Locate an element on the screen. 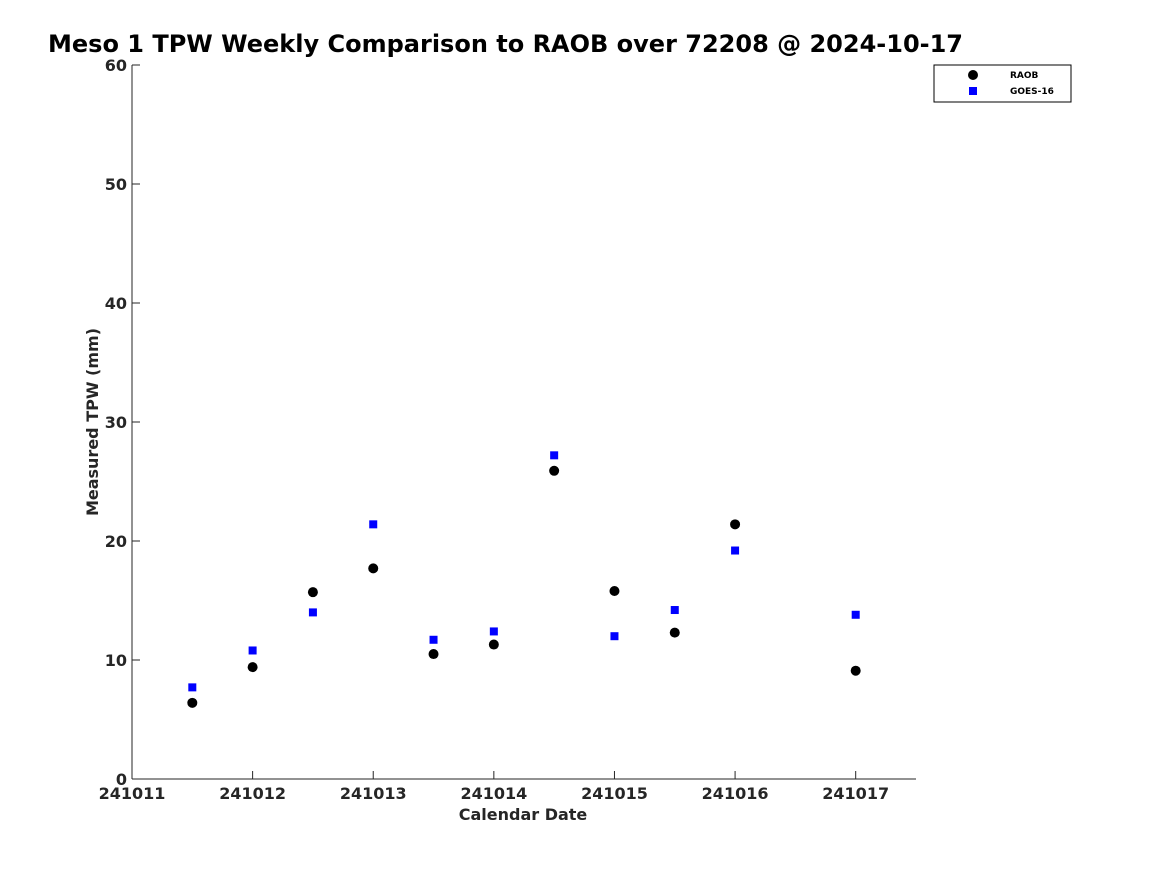  x-tick-label: 241016 is located at coordinates (735, 793).